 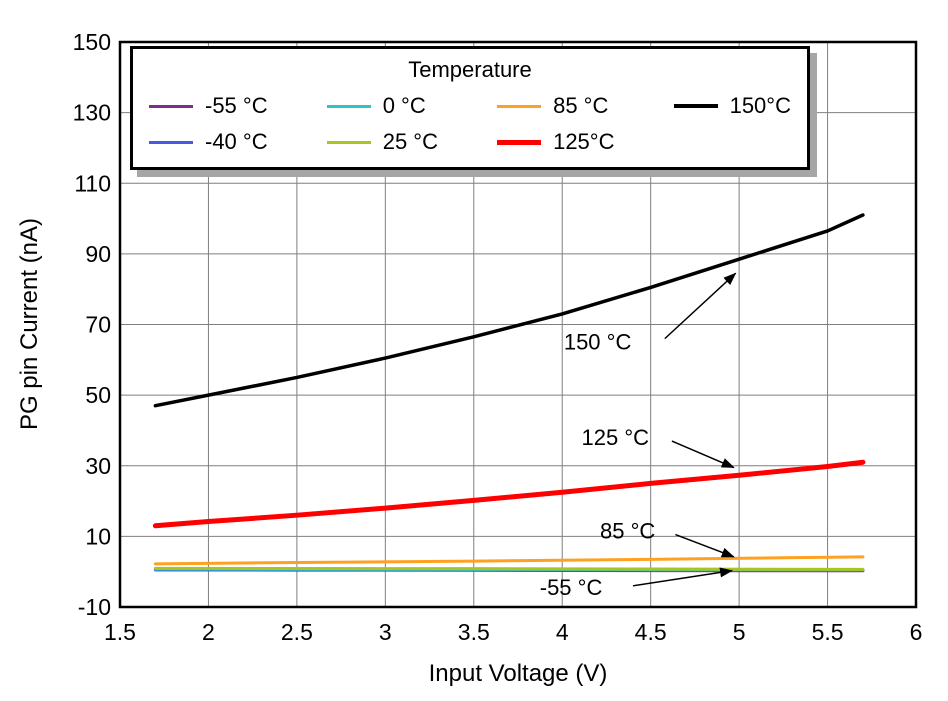 I want to click on y-tick-label: 90, so click(x=98, y=254).